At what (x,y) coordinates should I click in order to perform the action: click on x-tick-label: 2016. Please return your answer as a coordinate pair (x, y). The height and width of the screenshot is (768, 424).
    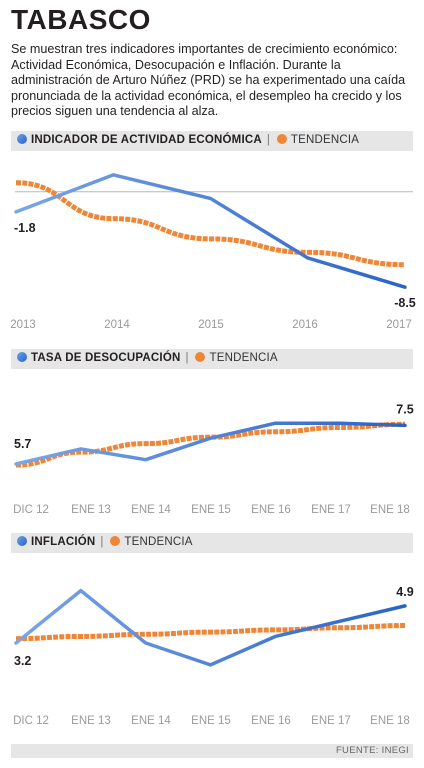
    Looking at the image, I should click on (305, 325).